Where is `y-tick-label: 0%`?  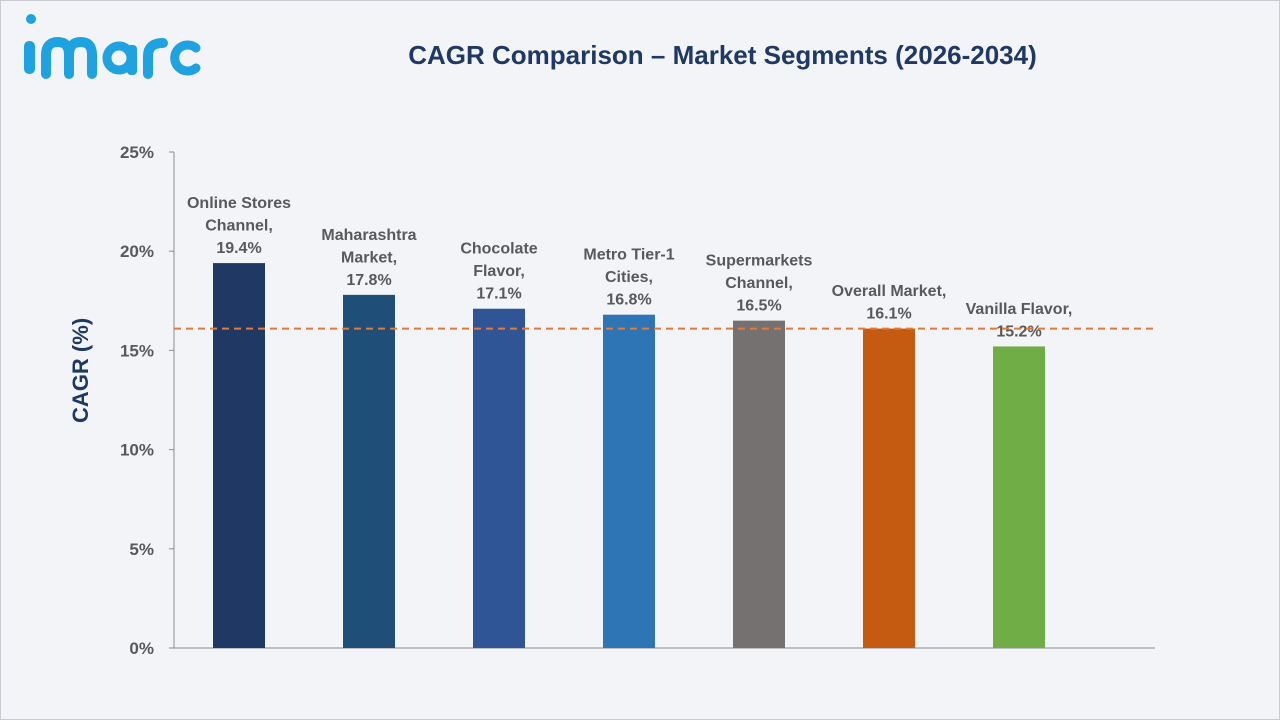
y-tick-label: 0% is located at coordinates (141, 648).